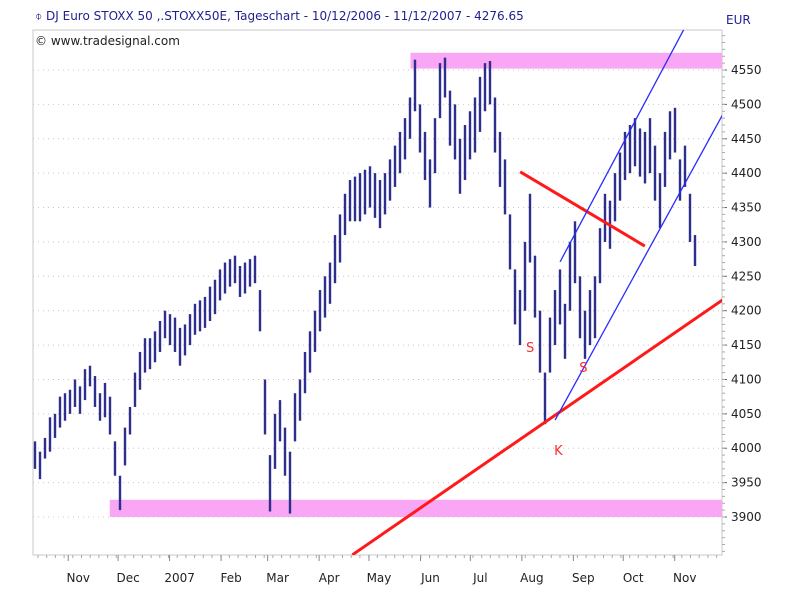  I want to click on y-tick-label: 4500, so click(746, 104).